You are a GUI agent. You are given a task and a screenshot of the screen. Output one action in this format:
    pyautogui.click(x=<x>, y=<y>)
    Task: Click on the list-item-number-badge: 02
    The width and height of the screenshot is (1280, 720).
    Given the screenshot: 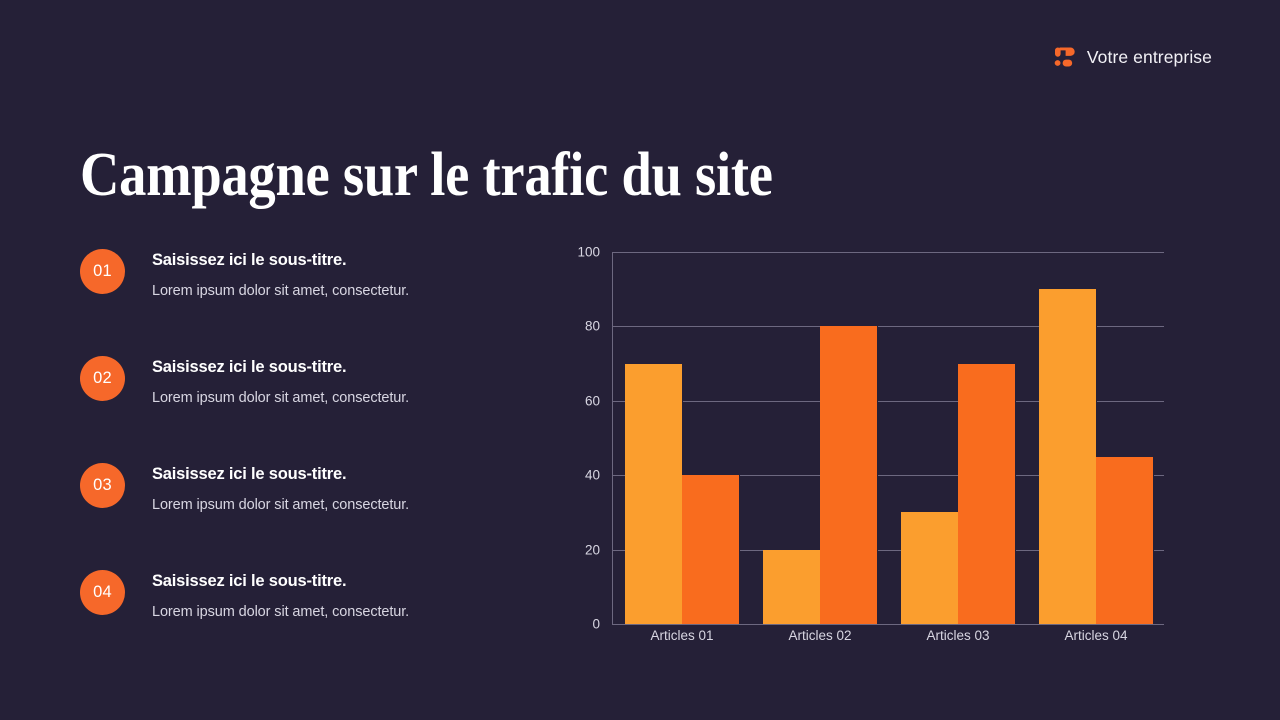 What is the action you would take?
    pyautogui.click(x=102, y=378)
    